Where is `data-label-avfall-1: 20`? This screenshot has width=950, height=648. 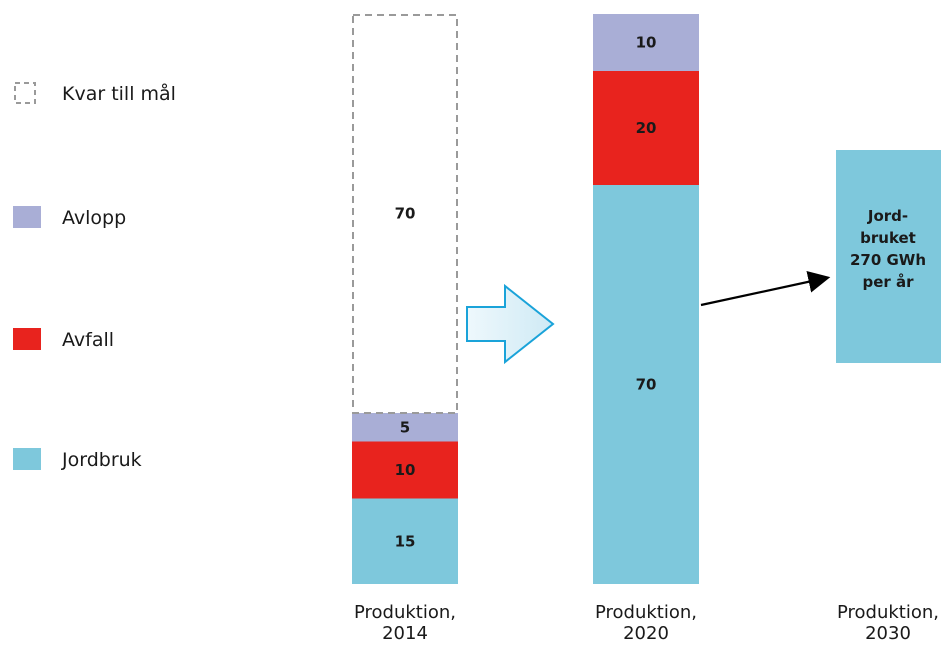 data-label-avfall-1: 20 is located at coordinates (646, 128).